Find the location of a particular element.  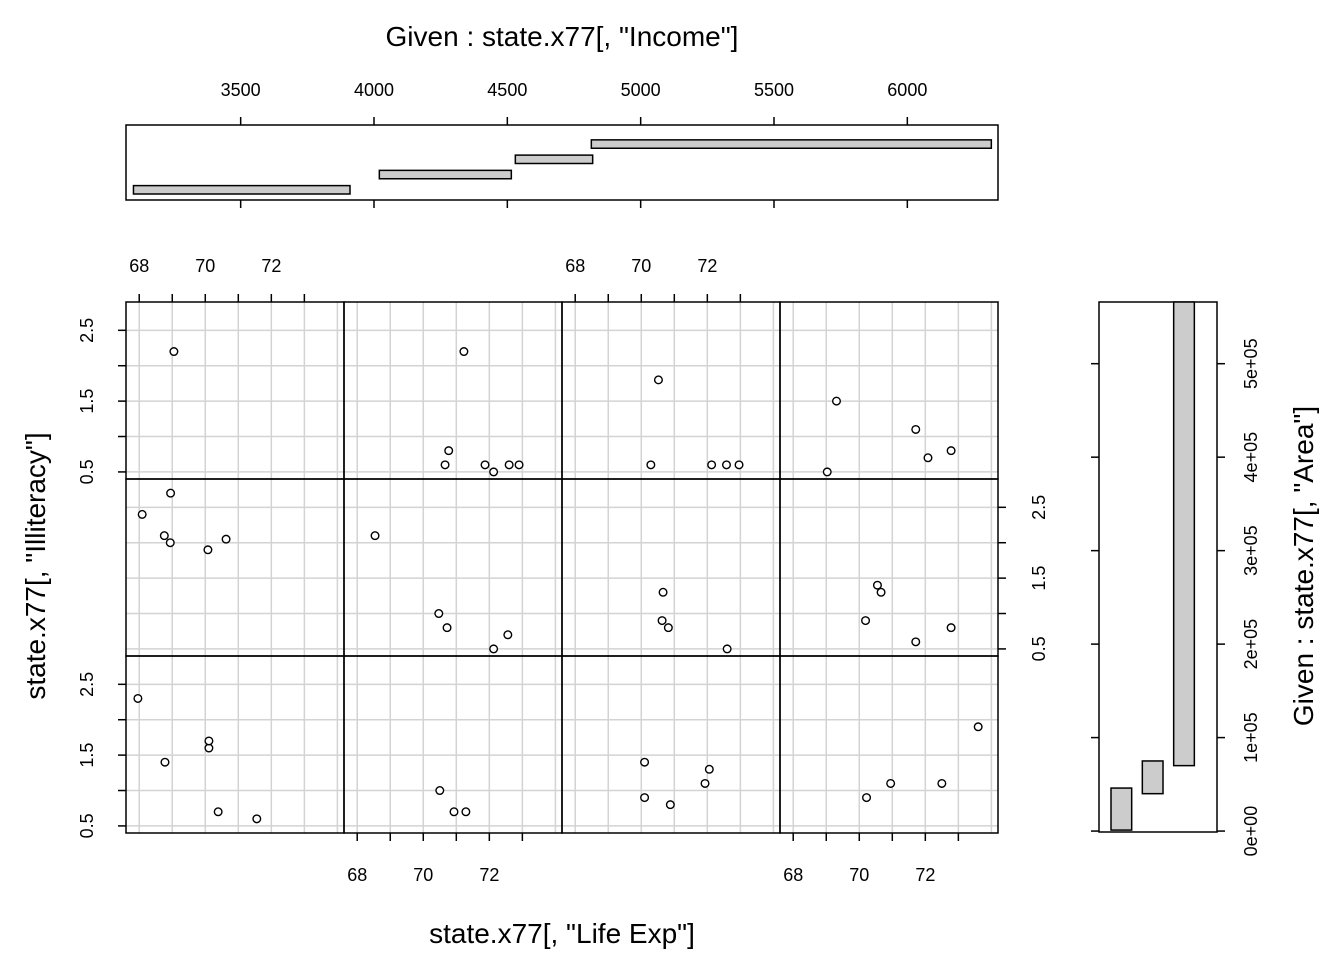

area-tick-label: 3e+05 is located at coordinates (1251, 550).